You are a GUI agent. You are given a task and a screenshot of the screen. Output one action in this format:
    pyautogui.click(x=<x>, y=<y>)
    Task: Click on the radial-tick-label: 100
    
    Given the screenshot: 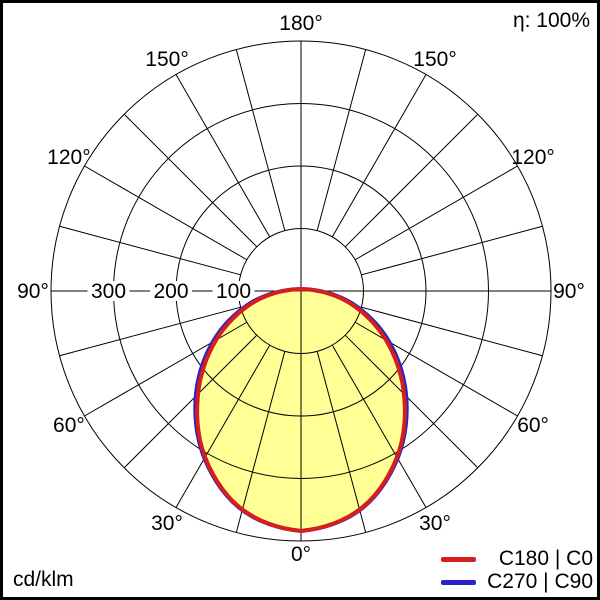 What is the action you would take?
    pyautogui.click(x=233, y=291)
    